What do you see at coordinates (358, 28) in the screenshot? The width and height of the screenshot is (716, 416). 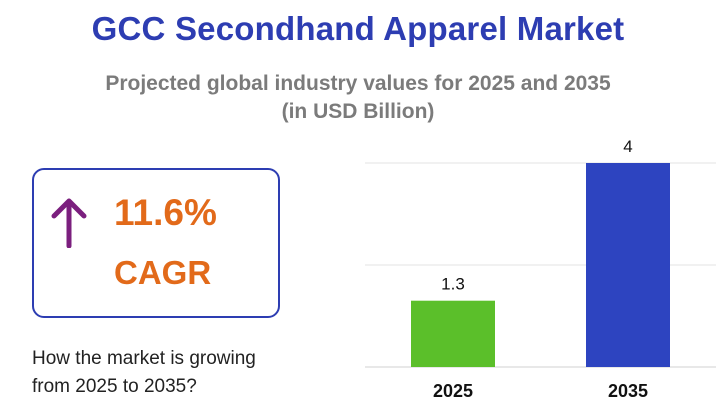 I see `page-title: GCC Secondhand Apparel Market` at bounding box center [358, 28].